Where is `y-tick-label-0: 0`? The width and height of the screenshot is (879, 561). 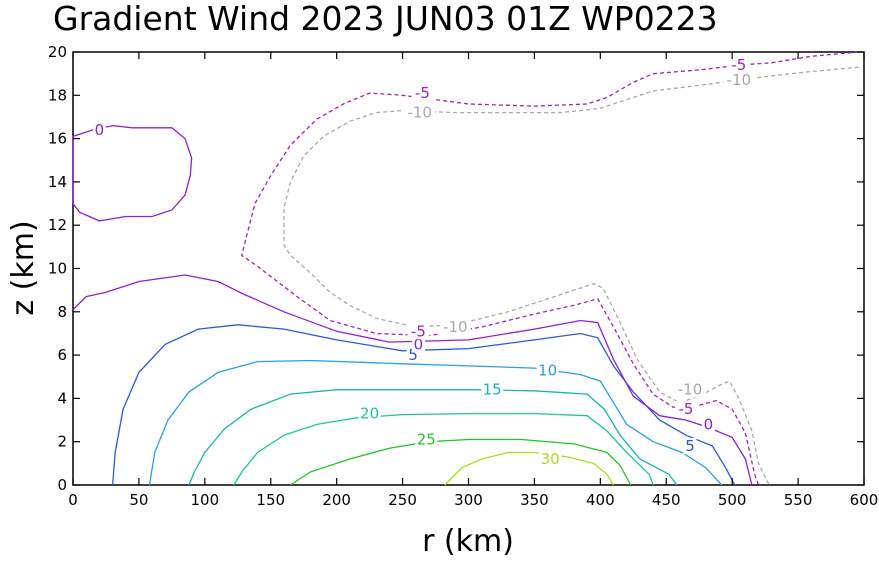
y-tick-label-0: 0 is located at coordinates (62, 485).